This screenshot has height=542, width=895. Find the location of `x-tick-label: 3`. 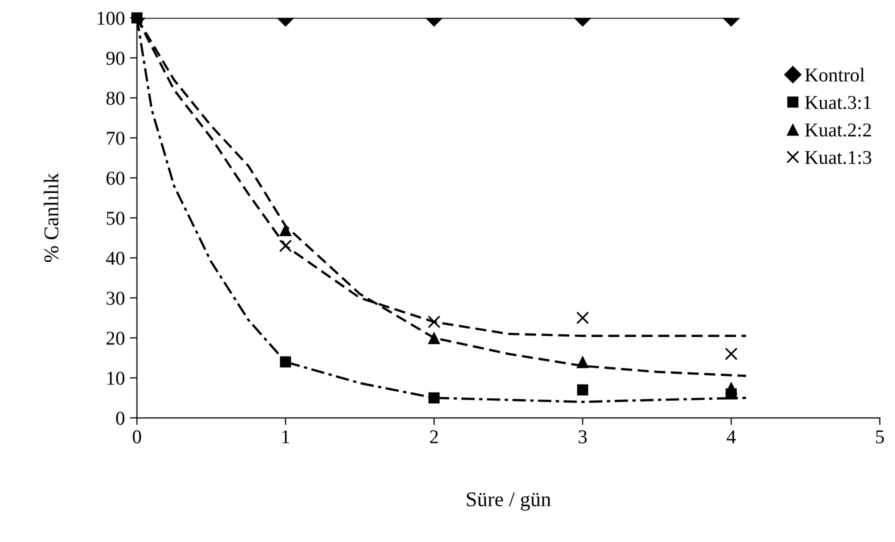

x-tick-label: 3 is located at coordinates (582, 437).